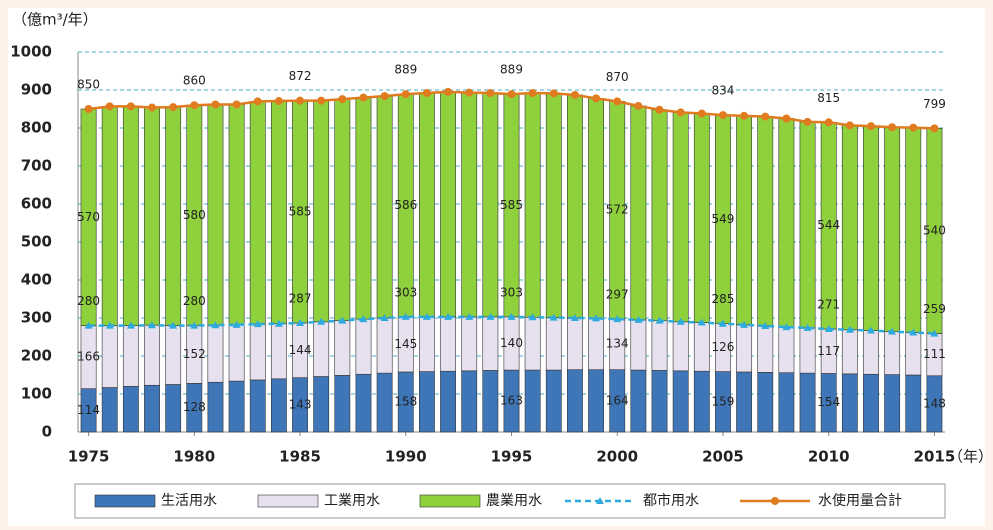 The image size is (993, 530). Describe the element at coordinates (671, 500) in the screenshot. I see `legend-label: 都市用水` at that location.